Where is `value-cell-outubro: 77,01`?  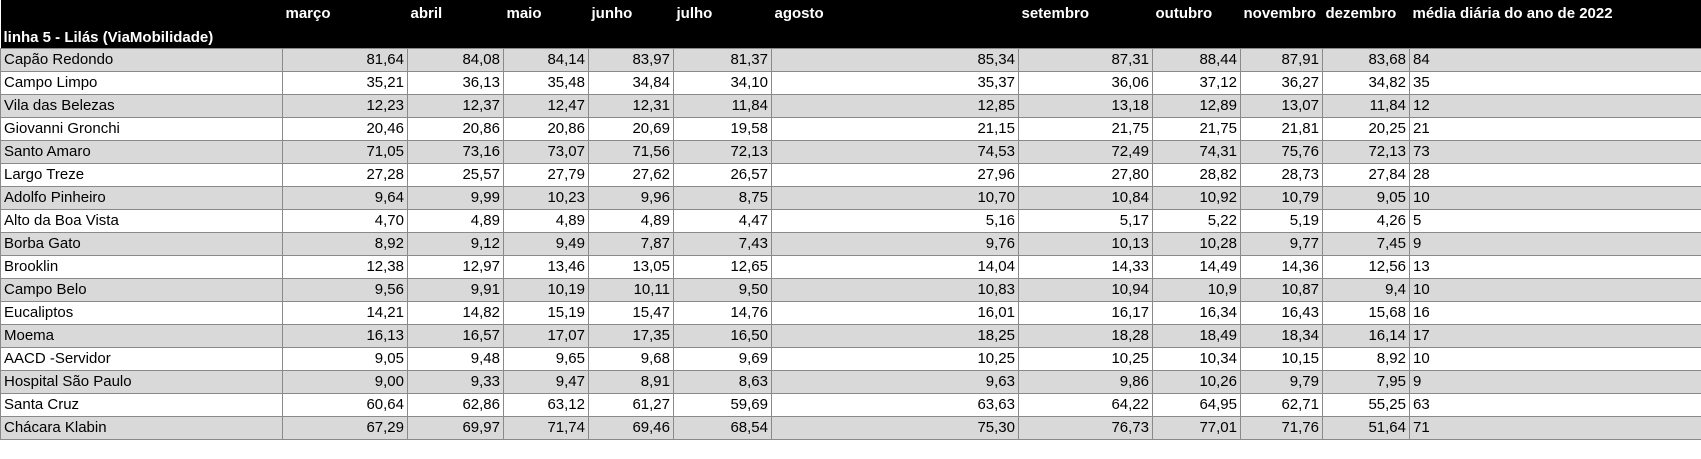
value-cell-outubro: 77,01 is located at coordinates (1196, 427).